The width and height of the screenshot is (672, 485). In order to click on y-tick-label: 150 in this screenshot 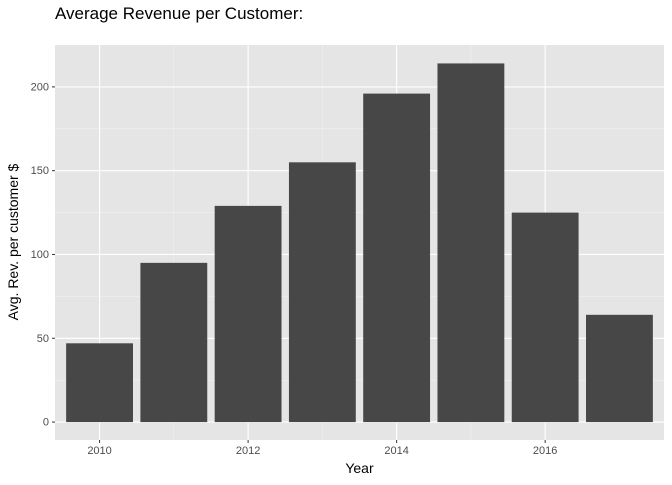, I will do `click(40, 171)`.